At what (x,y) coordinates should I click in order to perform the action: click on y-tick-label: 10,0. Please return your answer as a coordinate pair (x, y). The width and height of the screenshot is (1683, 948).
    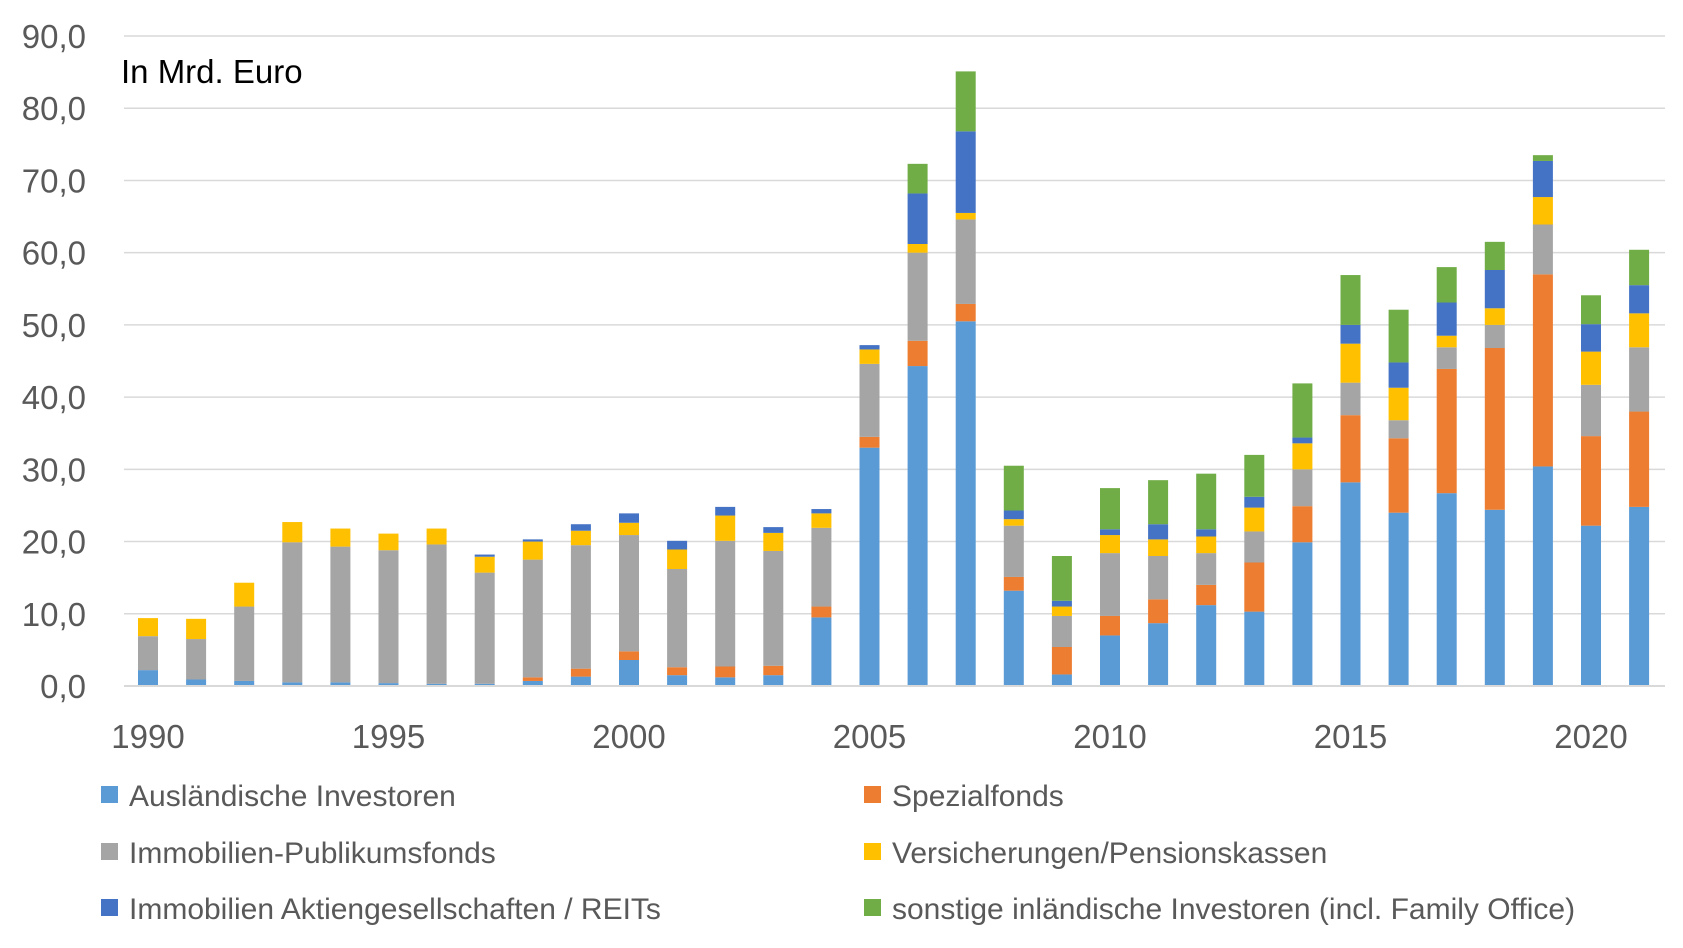
    Looking at the image, I should click on (54, 614).